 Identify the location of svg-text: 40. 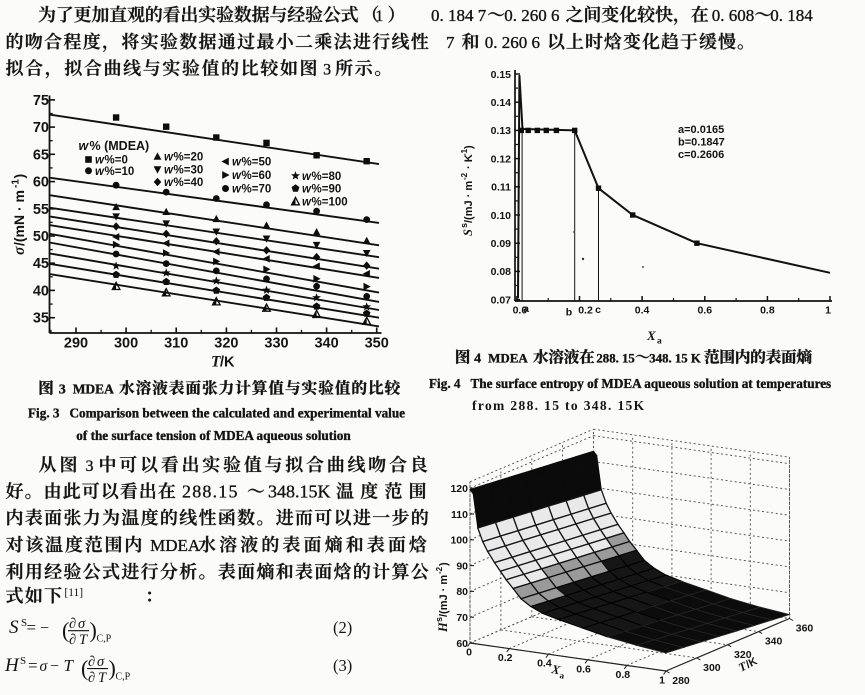
(41, 291).